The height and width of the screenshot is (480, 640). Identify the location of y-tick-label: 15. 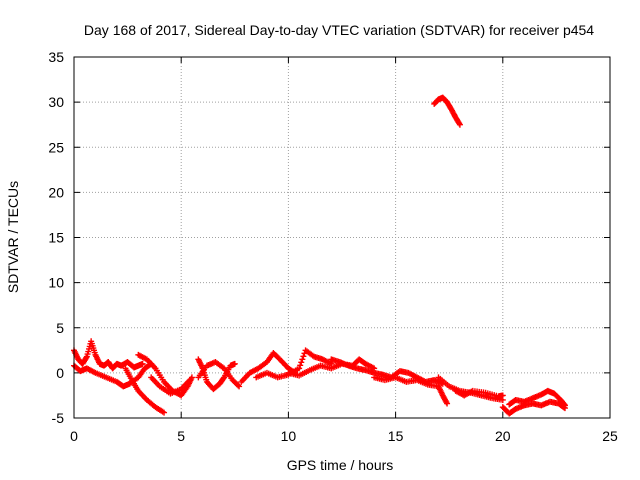
(56, 238).